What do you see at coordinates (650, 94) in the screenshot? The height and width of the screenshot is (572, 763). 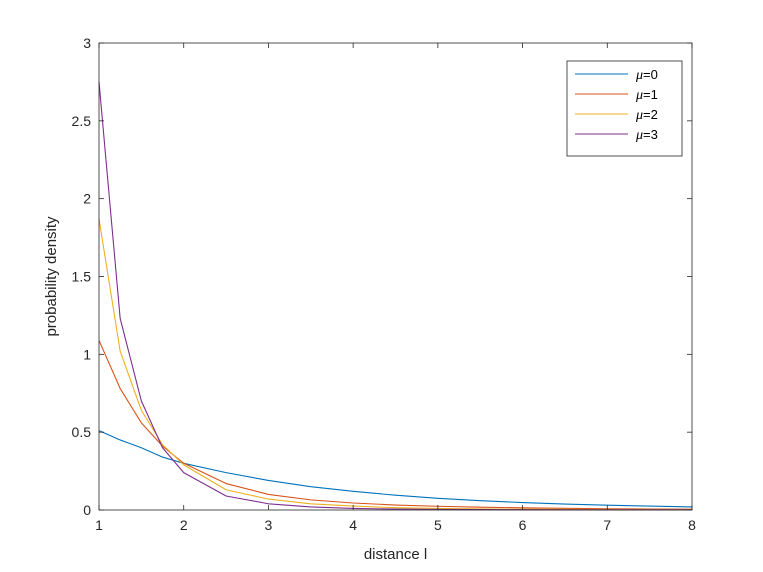 I see `legend-mu-value: =1` at bounding box center [650, 94].